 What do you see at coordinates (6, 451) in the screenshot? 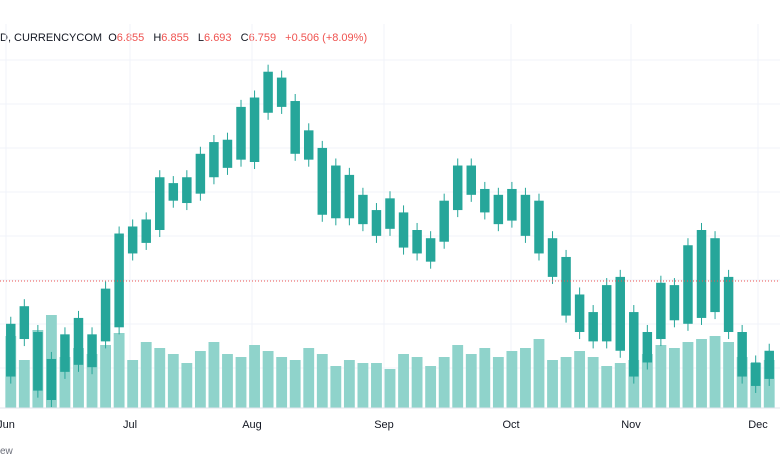
I see `footer-text: ew` at bounding box center [6, 451].